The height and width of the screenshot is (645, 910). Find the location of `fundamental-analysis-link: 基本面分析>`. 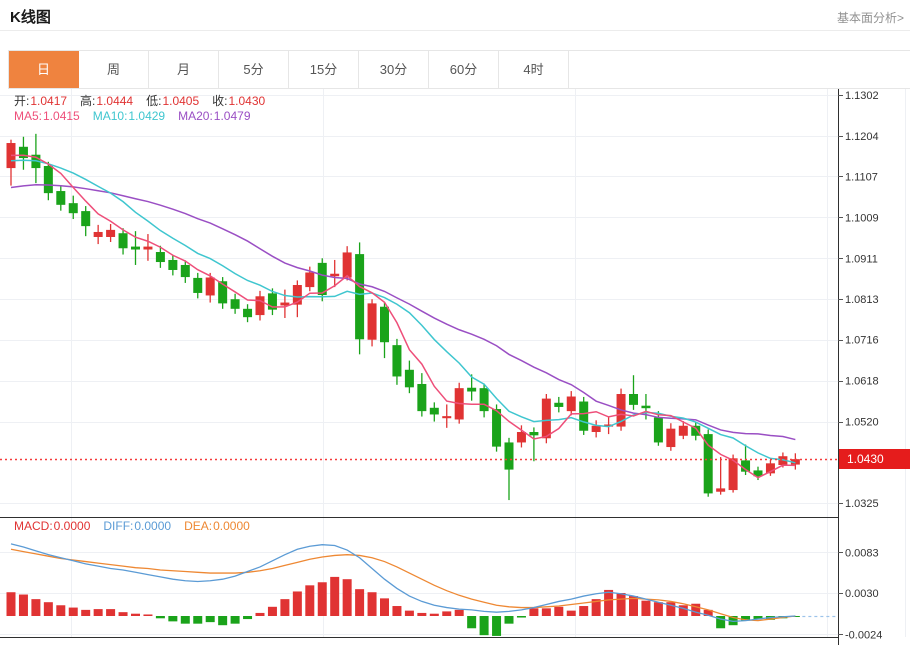

fundamental-analysis-link: 基本面分析> is located at coordinates (870, 18).